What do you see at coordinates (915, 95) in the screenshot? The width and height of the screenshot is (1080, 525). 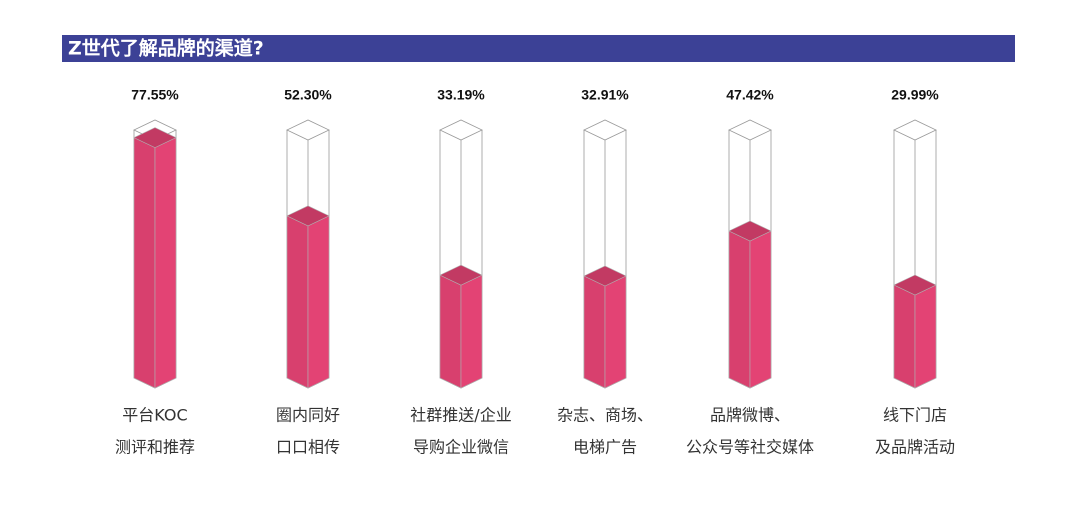 I see `value-label: 29.99%` at bounding box center [915, 95].